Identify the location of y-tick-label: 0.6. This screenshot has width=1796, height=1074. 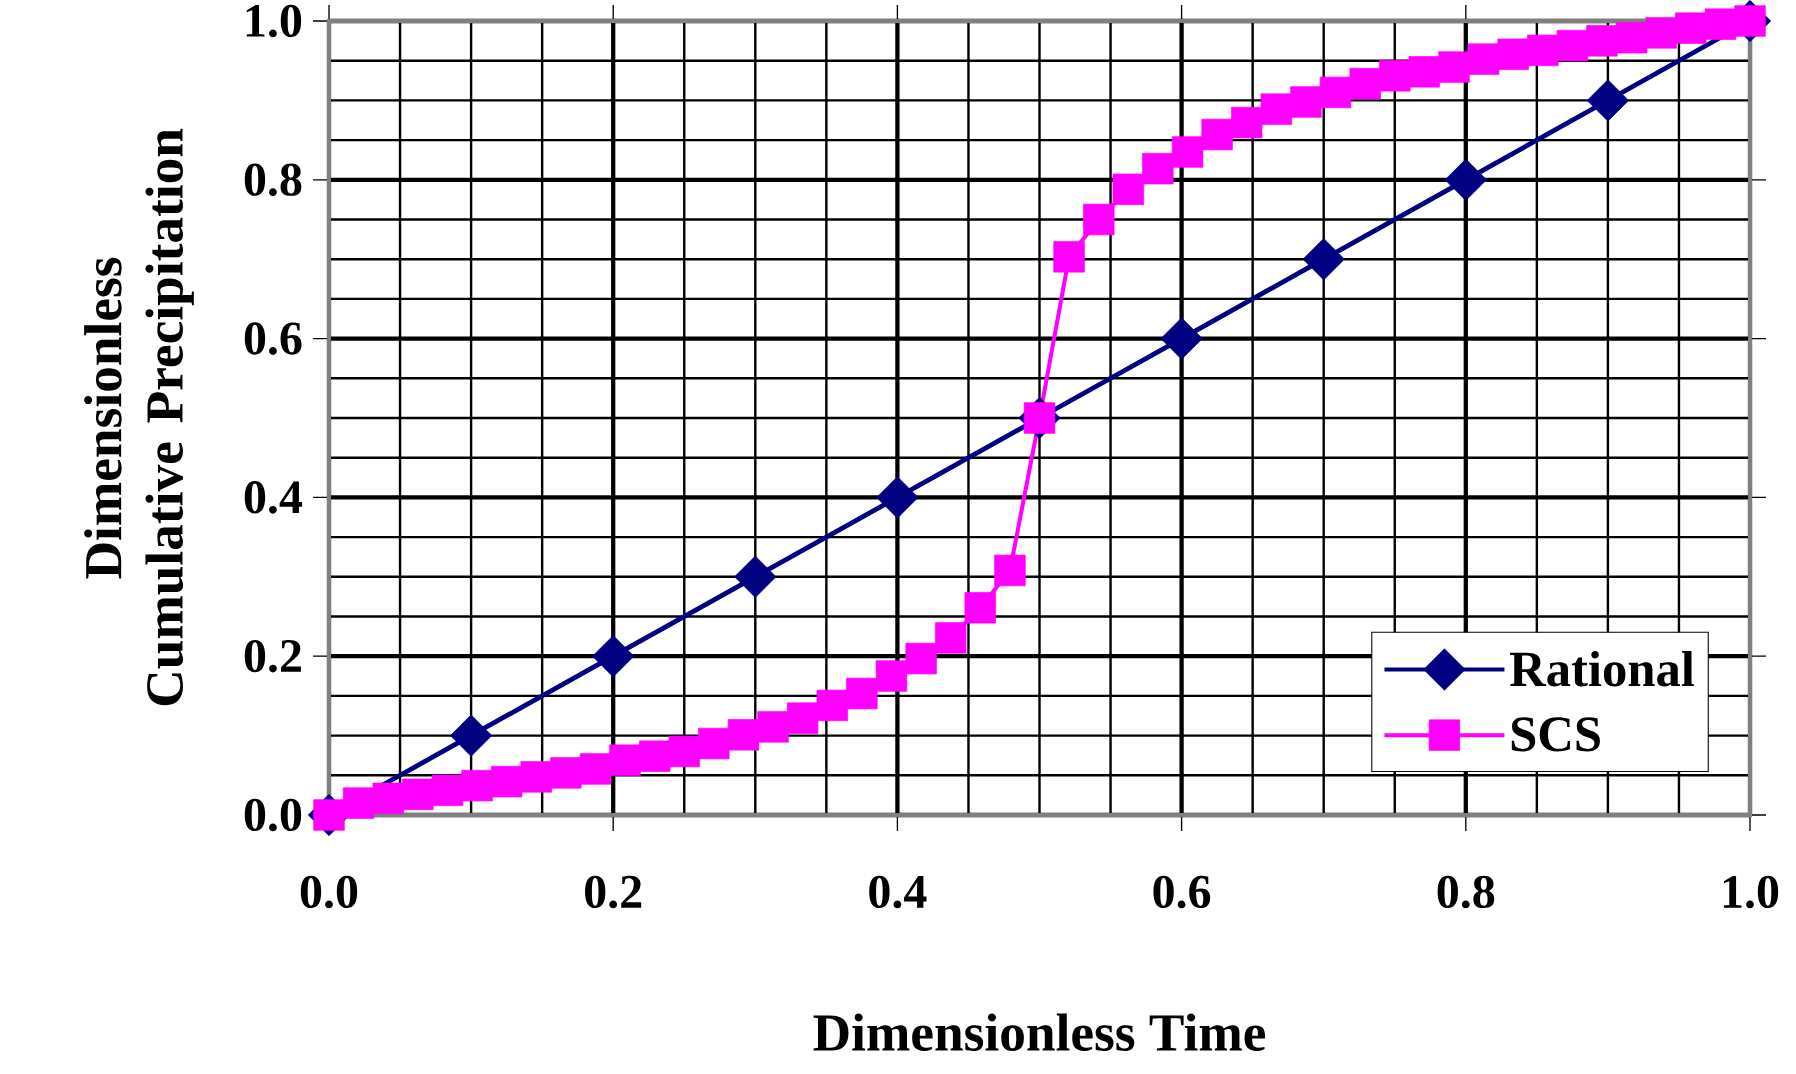
(273, 338).